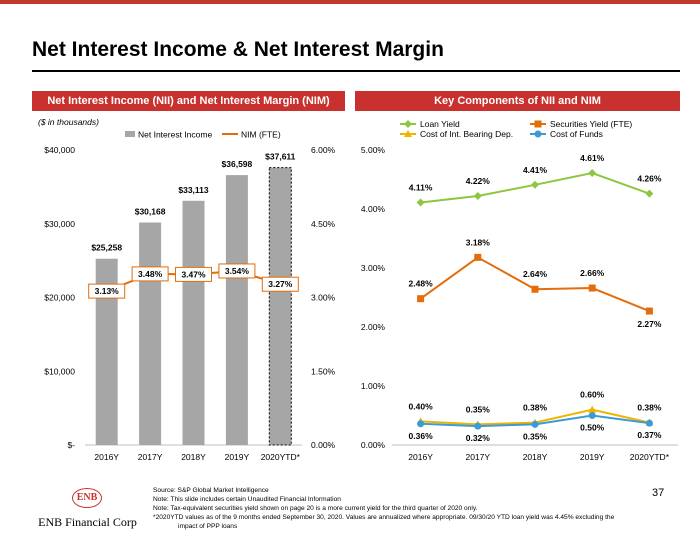 Image resolution: width=700 pixels, height=540 pixels. What do you see at coordinates (261, 135) in the screenshot?
I see `legend-nim-label: NIM (FTE)` at bounding box center [261, 135].